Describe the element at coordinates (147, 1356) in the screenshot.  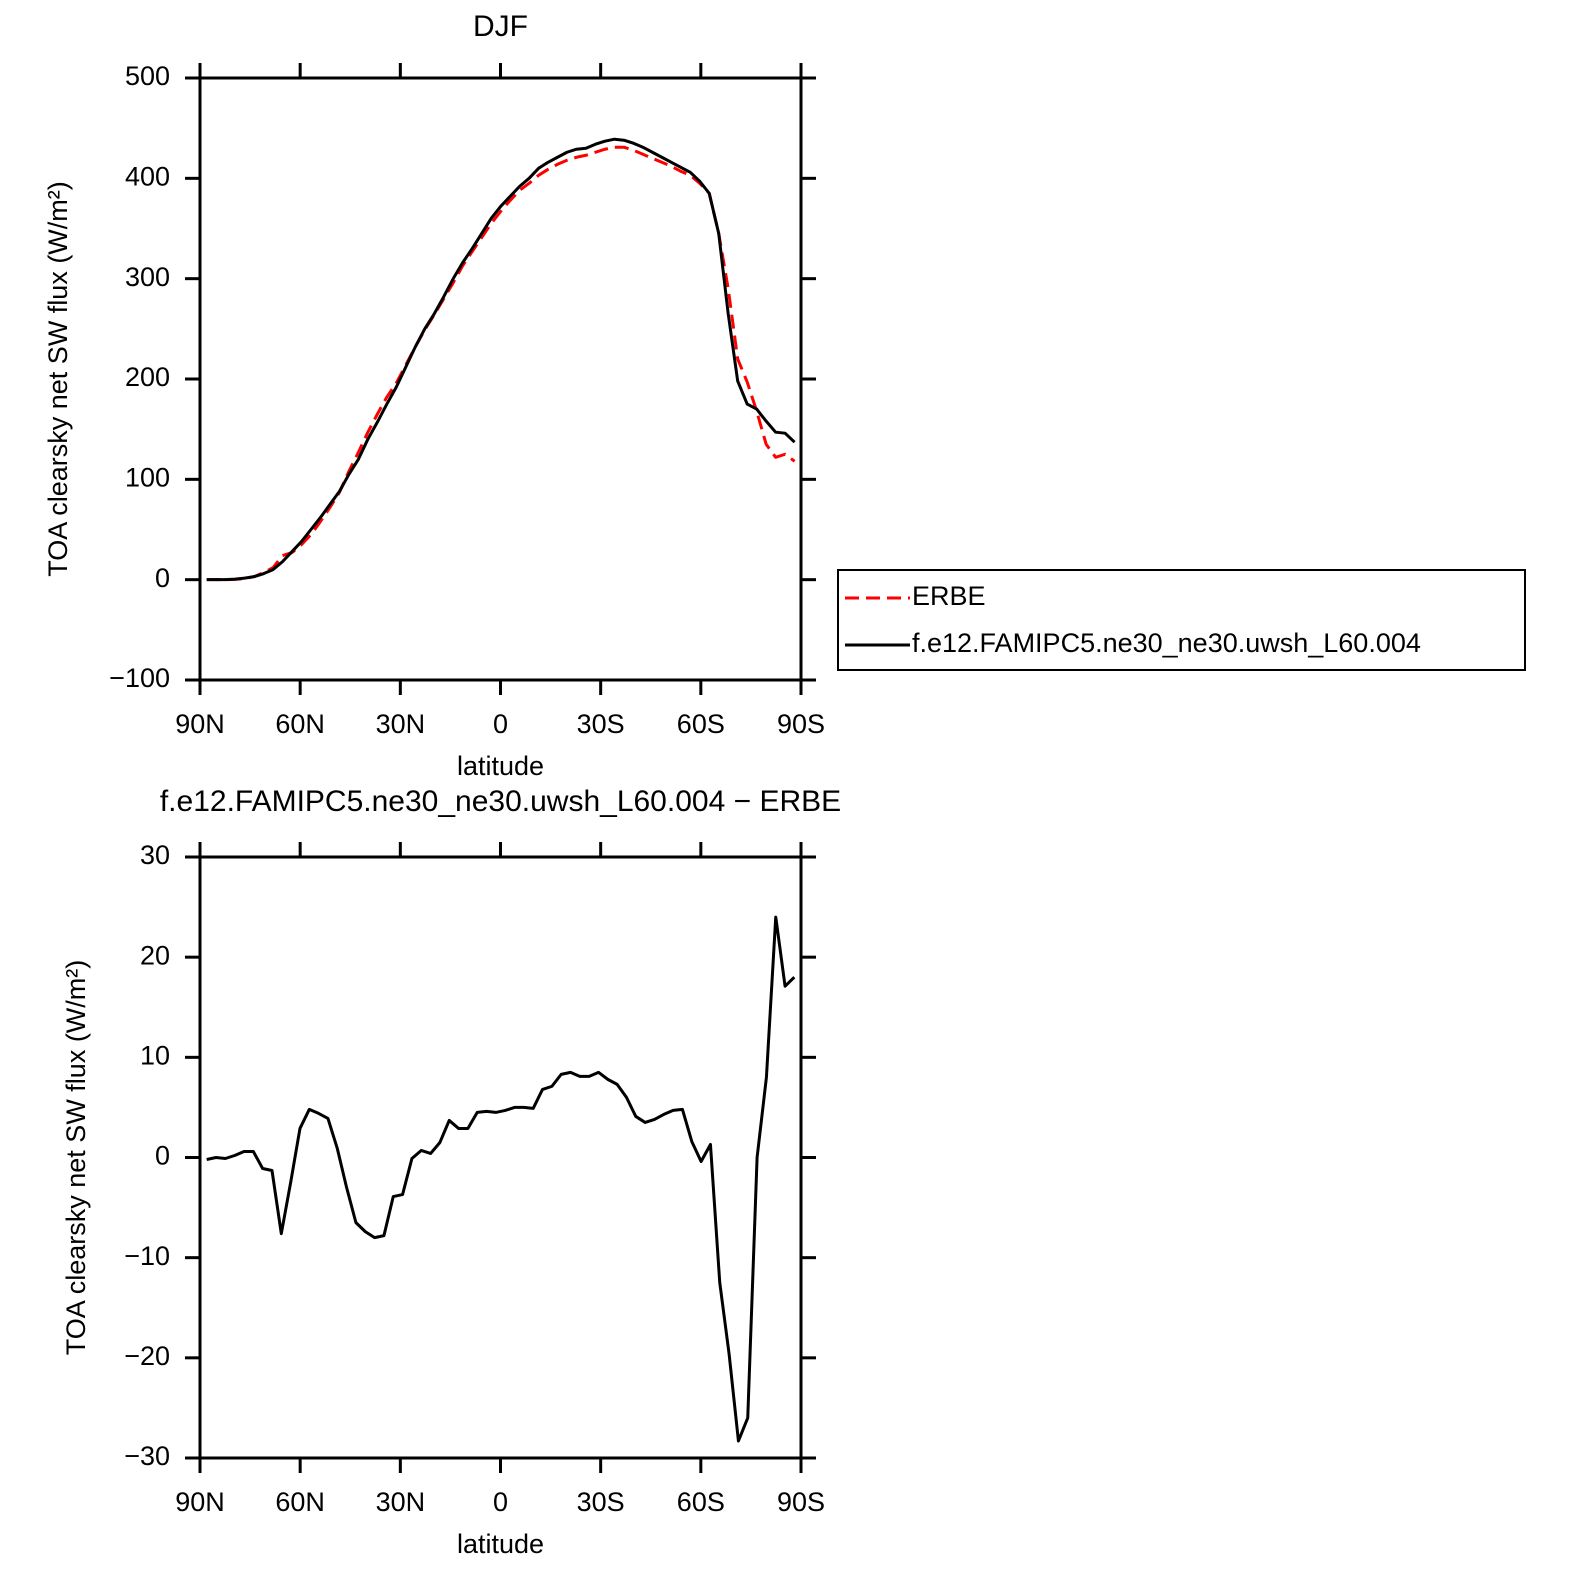
I see `y-tick-label: −20` at that location.